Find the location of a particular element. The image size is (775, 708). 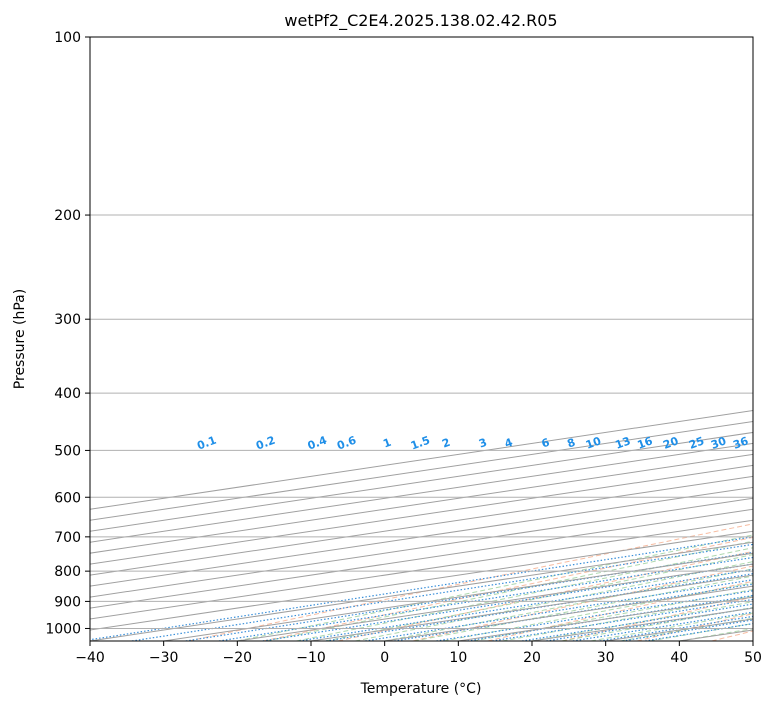

y-axis-label: Pressure (hPa) is located at coordinates (20, 339).